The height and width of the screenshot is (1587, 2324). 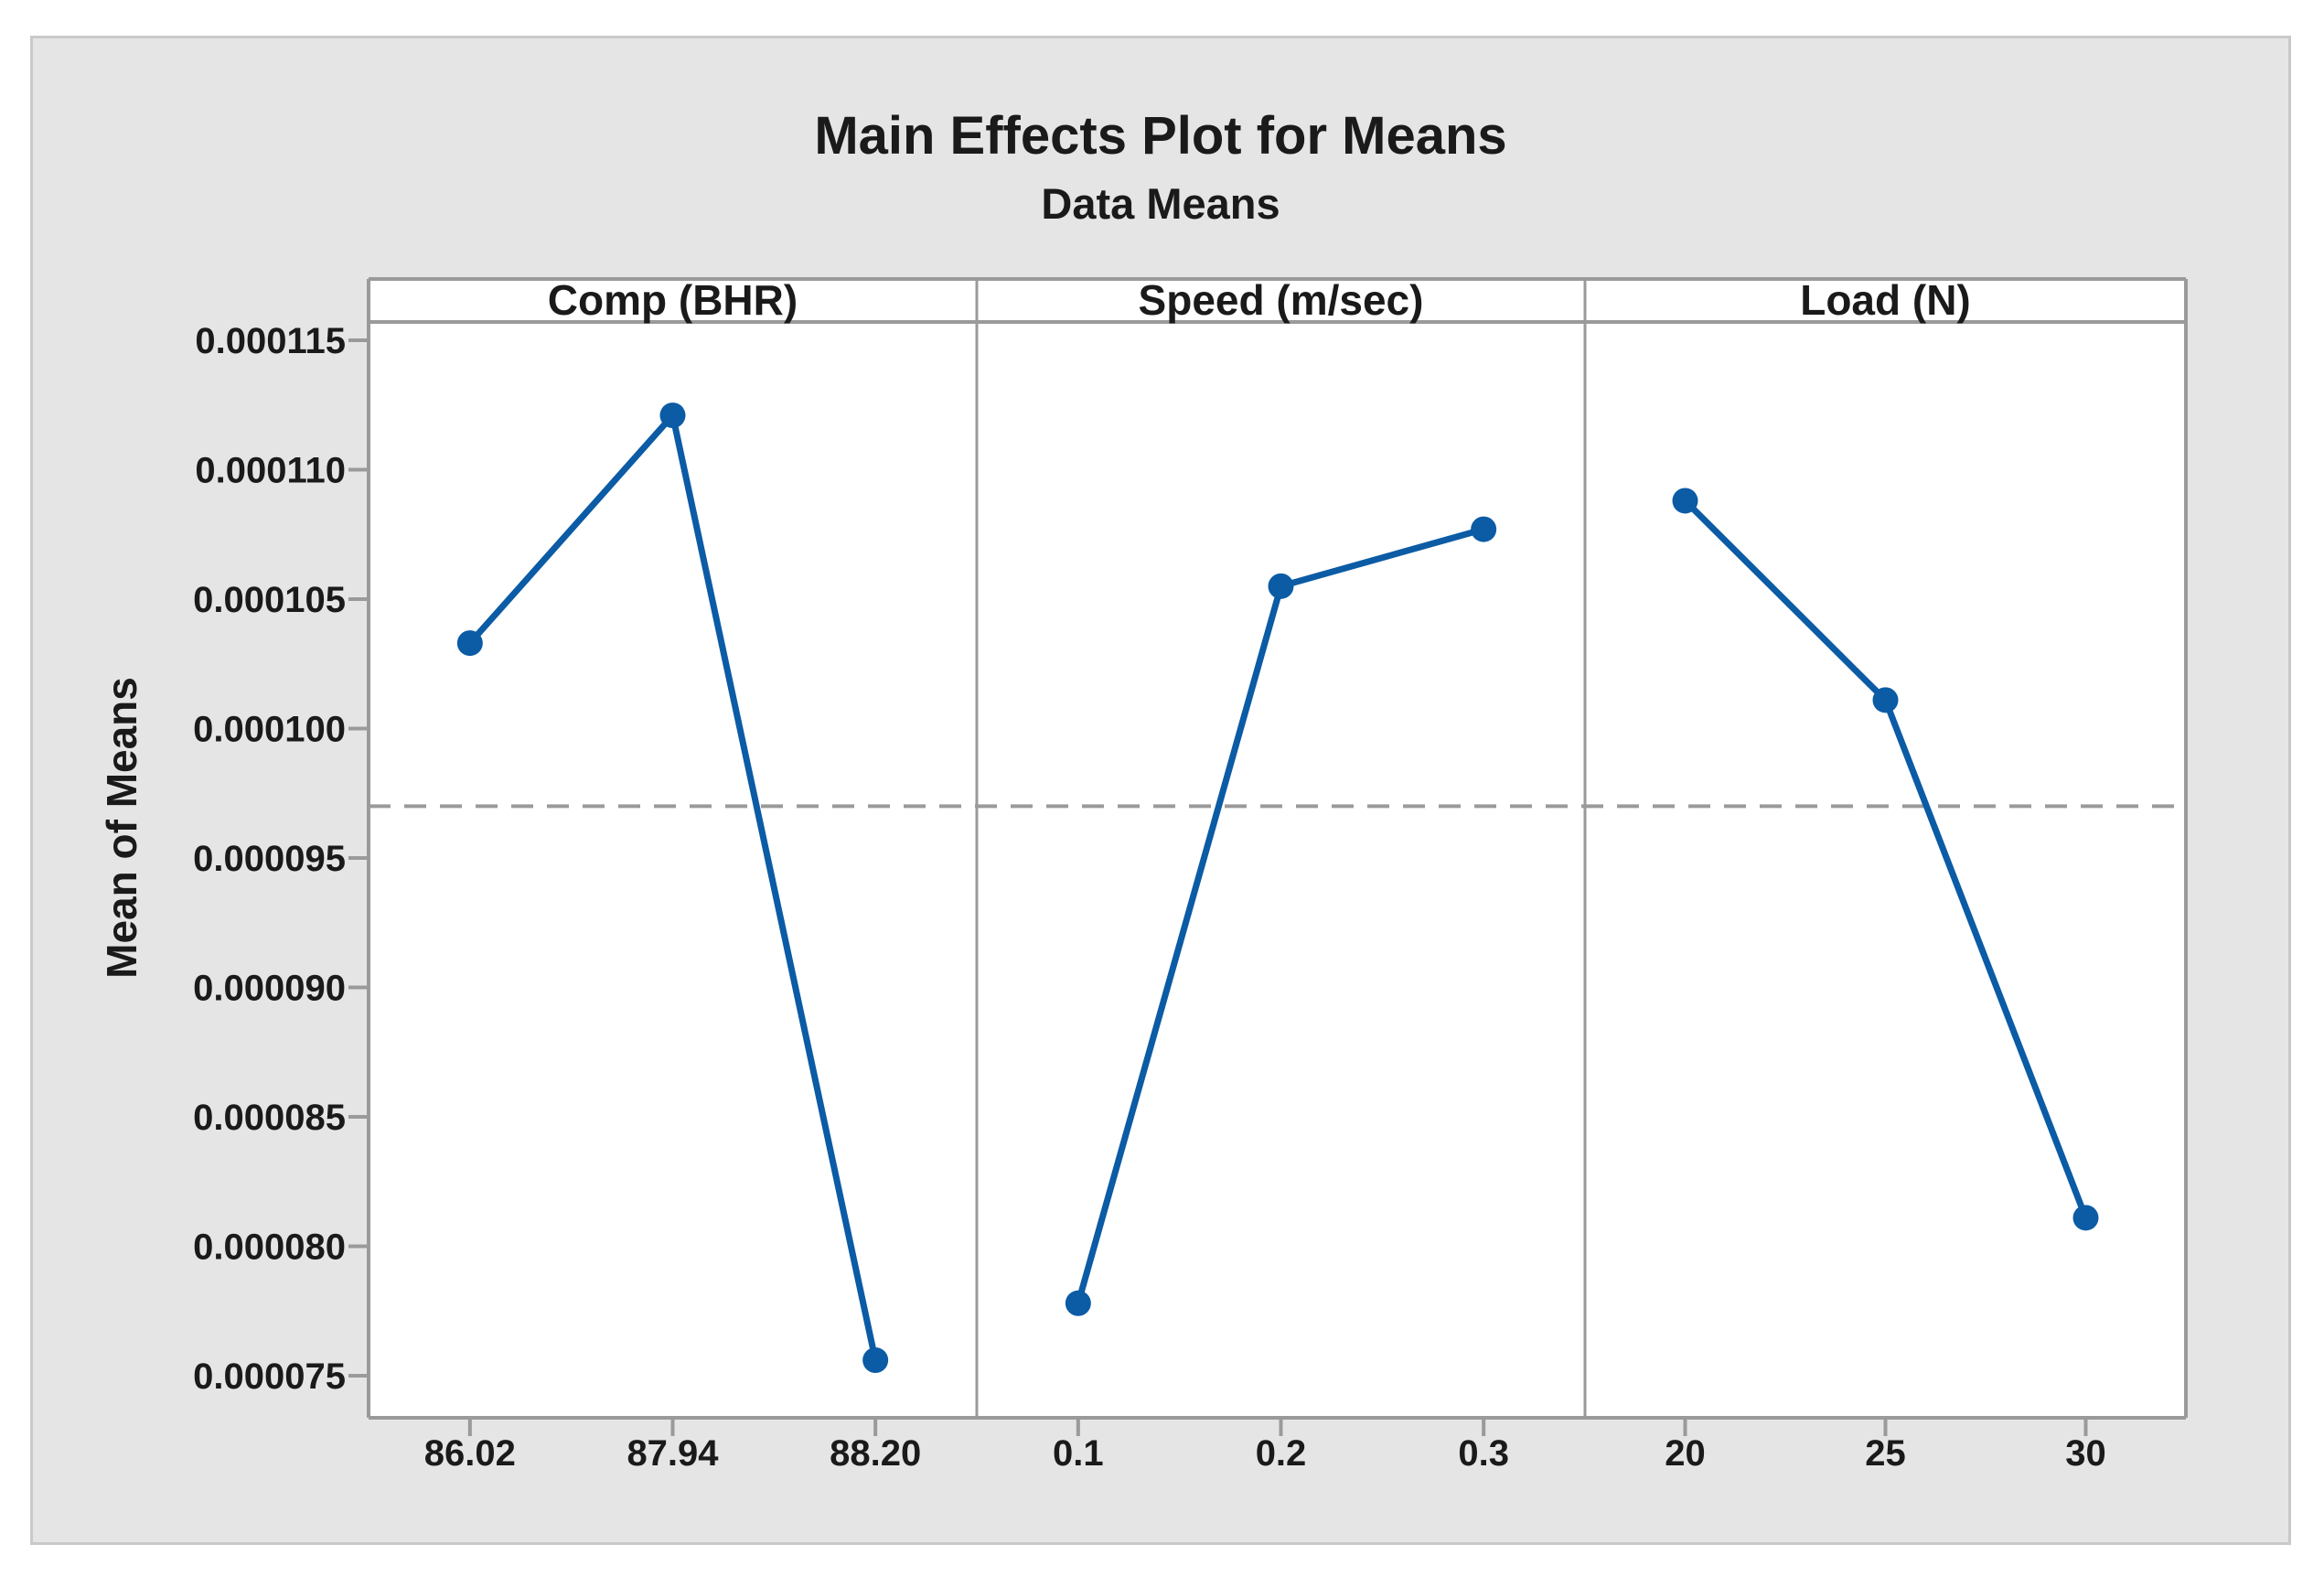 What do you see at coordinates (1161, 136) in the screenshot?
I see `chart-title: Main Effects Plot for Means` at bounding box center [1161, 136].